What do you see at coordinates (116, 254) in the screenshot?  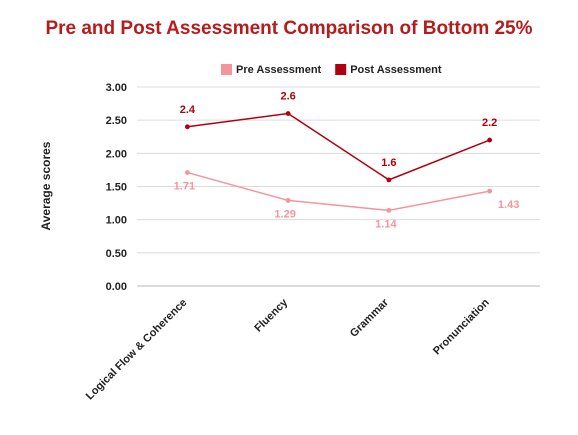 I see `y-tick-label: 0.50` at bounding box center [116, 254].